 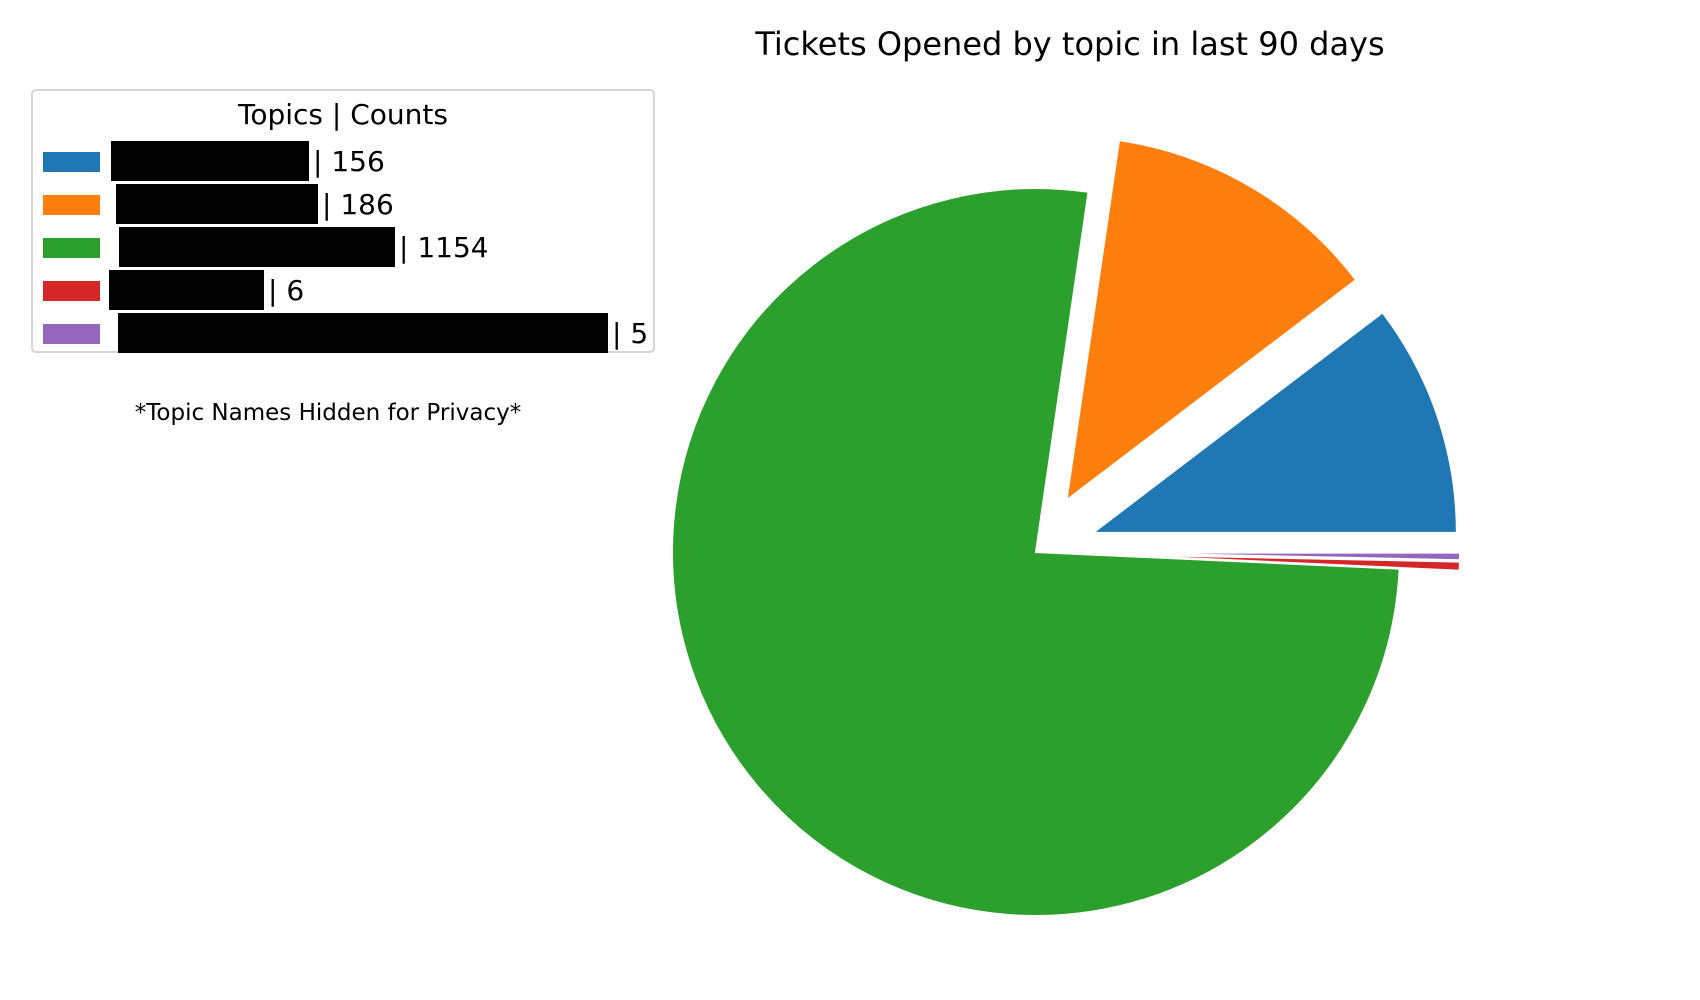 I want to click on legend: Topics | Counts | 156 | 186 | 1154 | 6 | 5, so click(x=343, y=221).